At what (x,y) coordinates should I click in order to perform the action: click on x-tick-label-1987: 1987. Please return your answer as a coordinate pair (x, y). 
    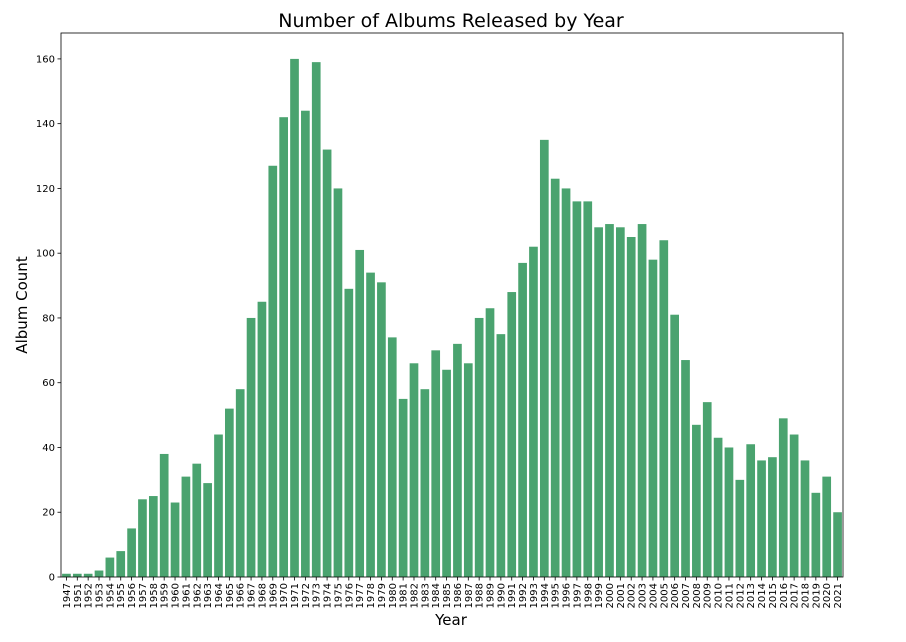
    Looking at the image, I should click on (469, 595).